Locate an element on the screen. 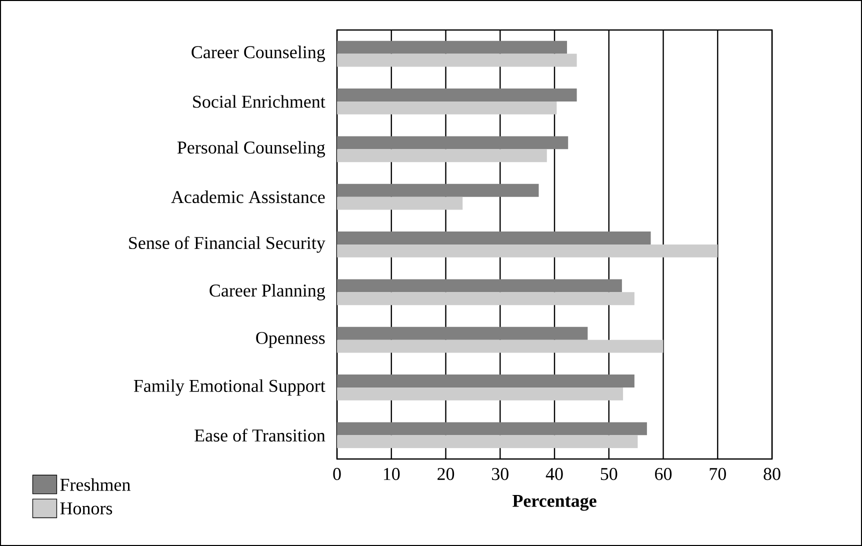 This screenshot has height=546, width=862. y-tick-label: Academic Assistance is located at coordinates (248, 197).